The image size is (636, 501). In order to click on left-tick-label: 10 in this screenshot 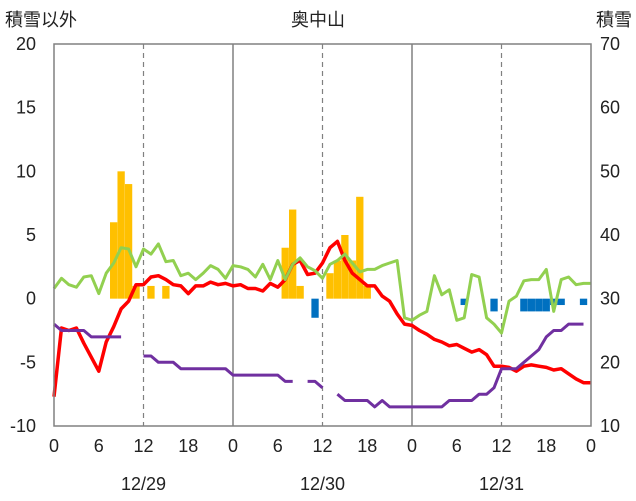, I will do `click(26, 171)`.